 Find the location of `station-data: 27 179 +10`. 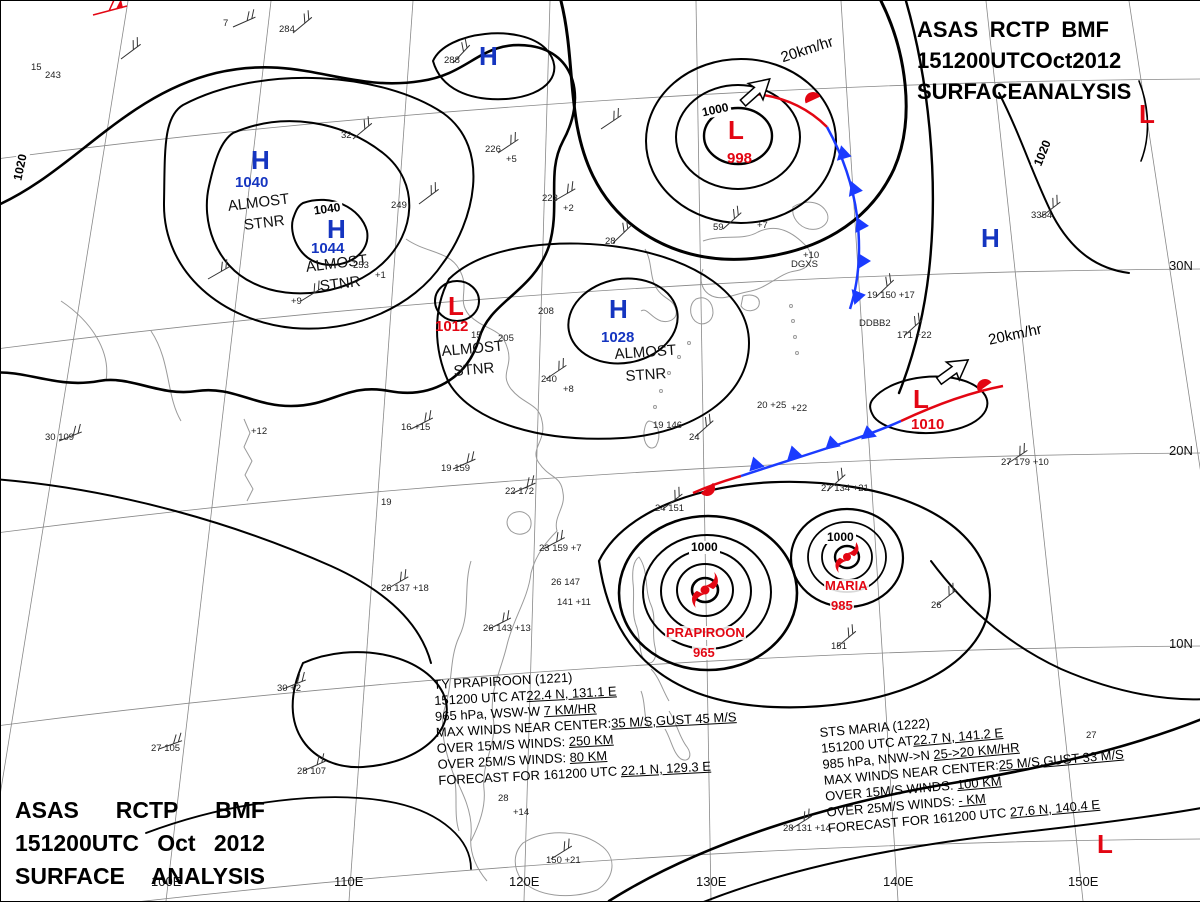

station-data: 27 179 +10 is located at coordinates (1025, 462).